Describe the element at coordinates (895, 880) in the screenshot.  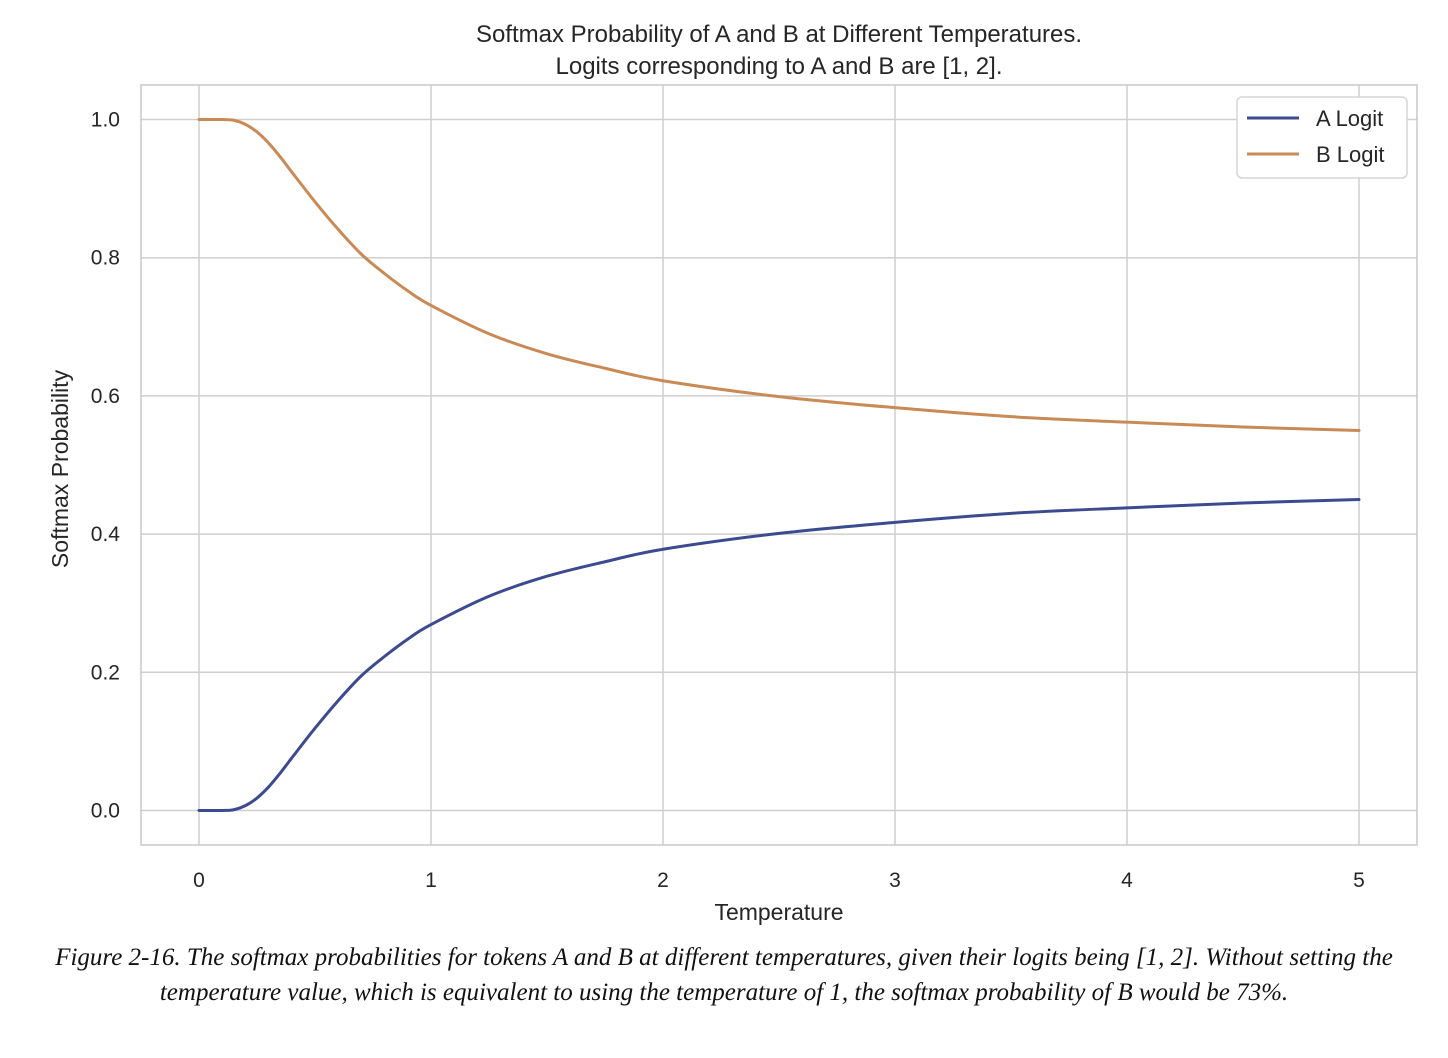
I see `x-tick-label: 3` at that location.